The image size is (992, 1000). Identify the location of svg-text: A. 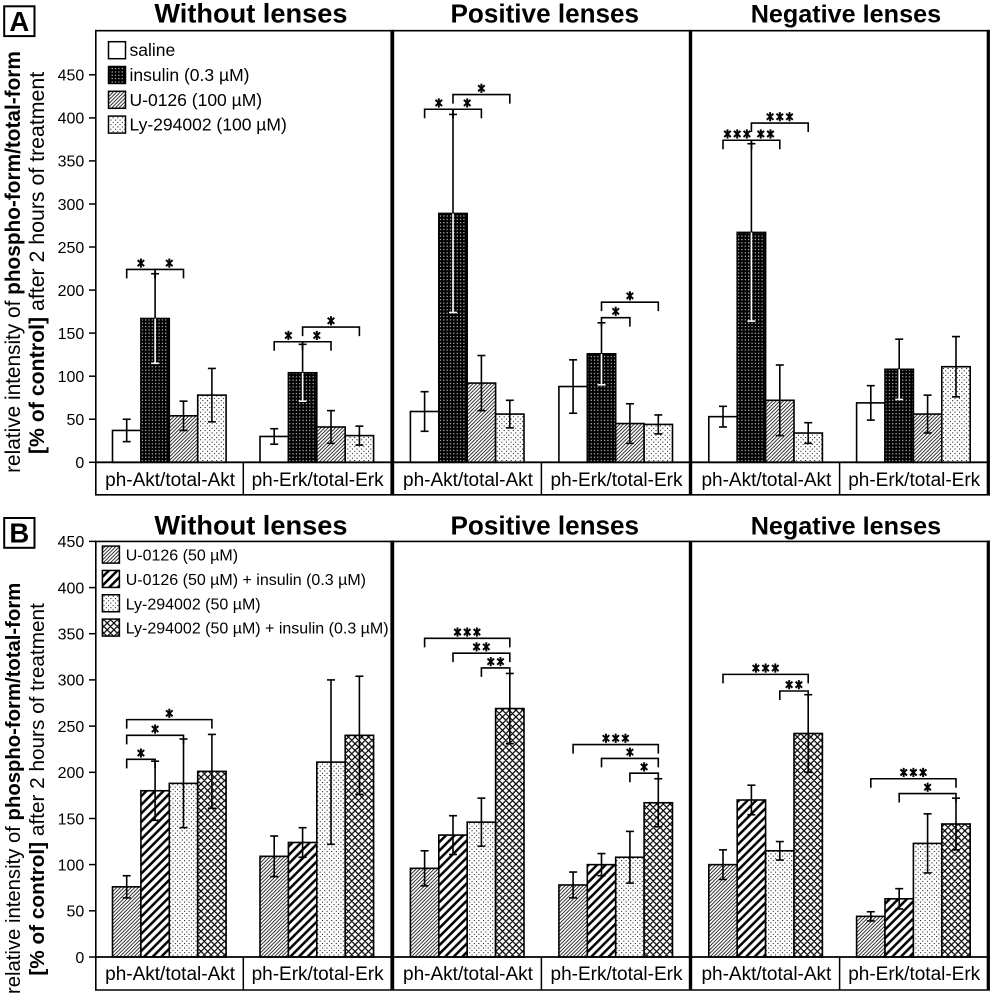
(19, 21).